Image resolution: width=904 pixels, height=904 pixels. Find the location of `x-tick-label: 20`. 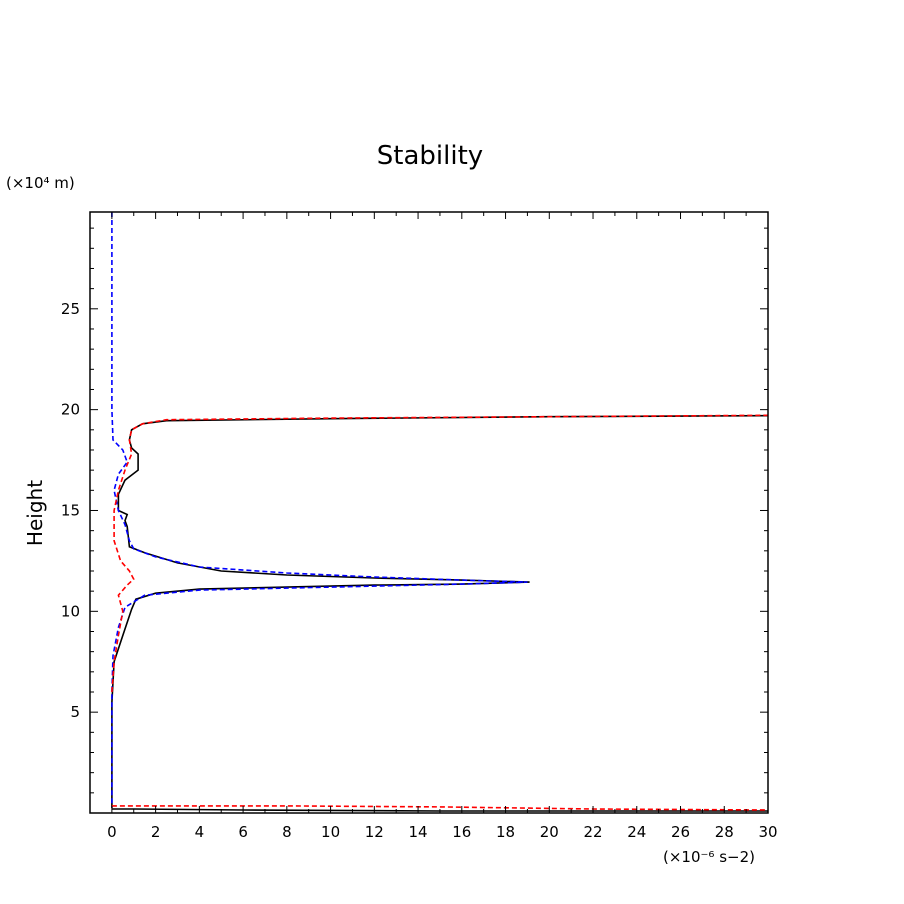

x-tick-label: 20 is located at coordinates (549, 832).